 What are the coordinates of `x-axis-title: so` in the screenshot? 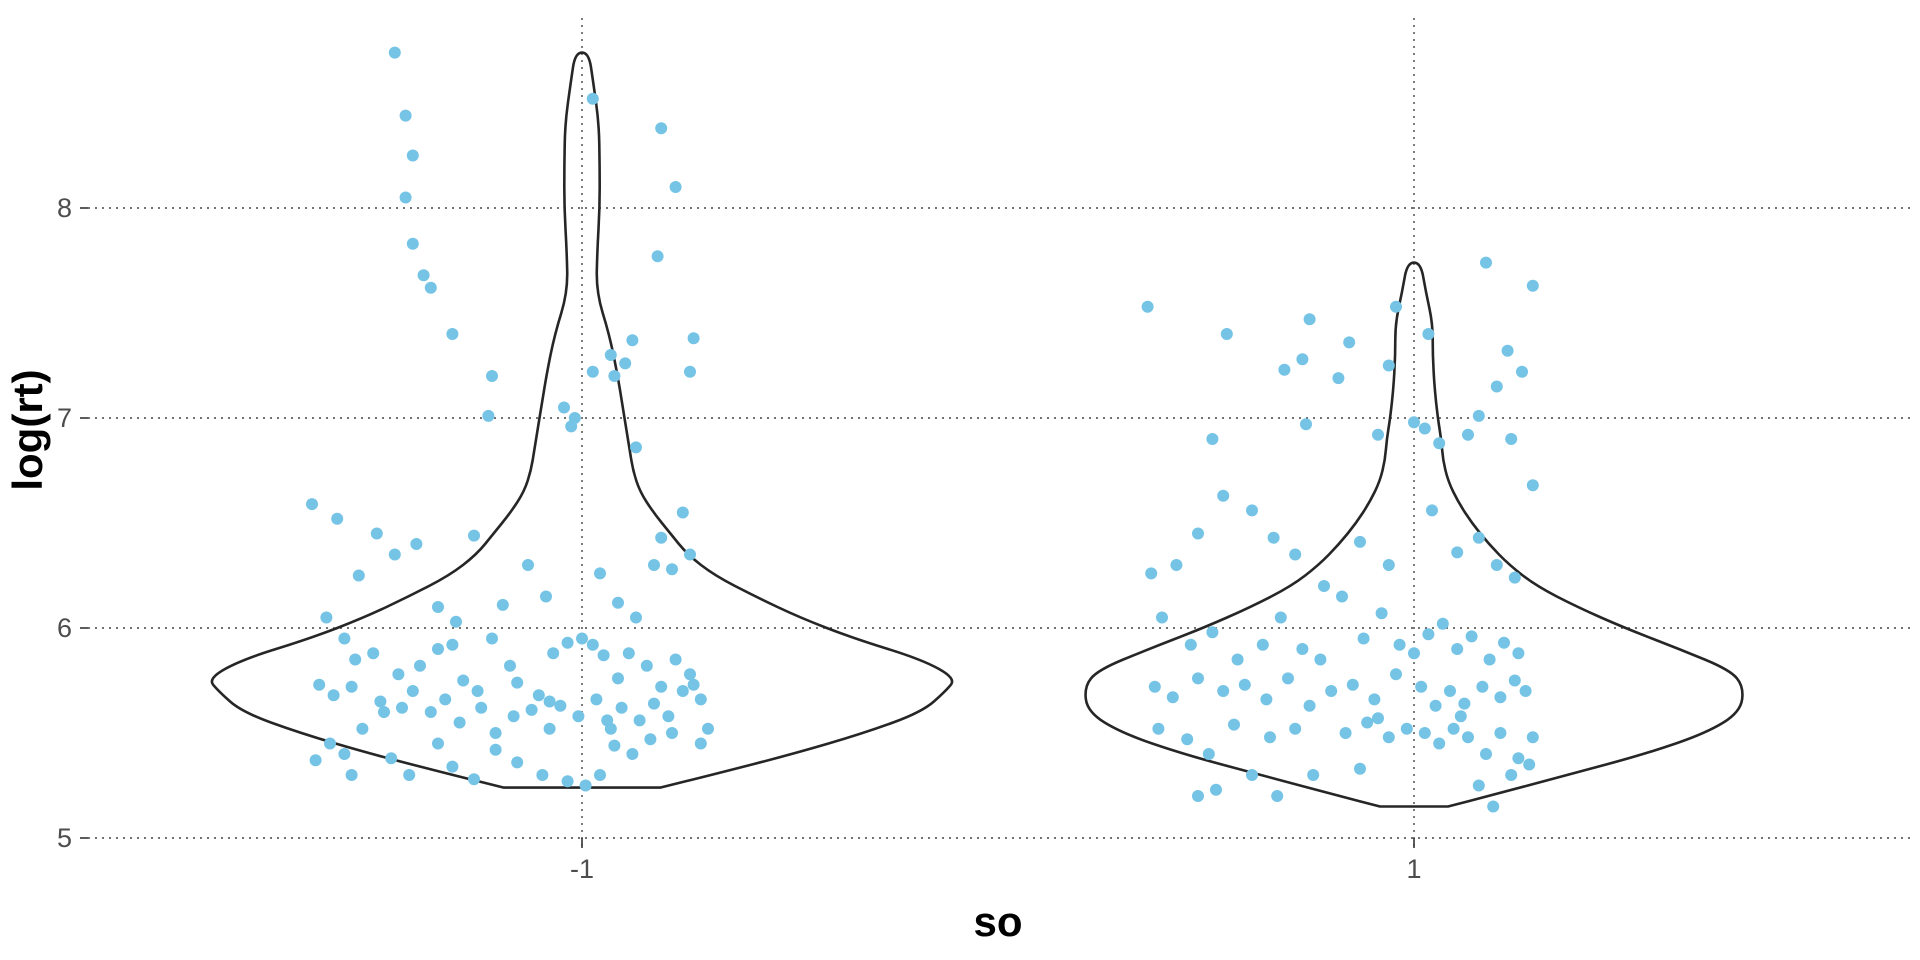 It's located at (997, 921).